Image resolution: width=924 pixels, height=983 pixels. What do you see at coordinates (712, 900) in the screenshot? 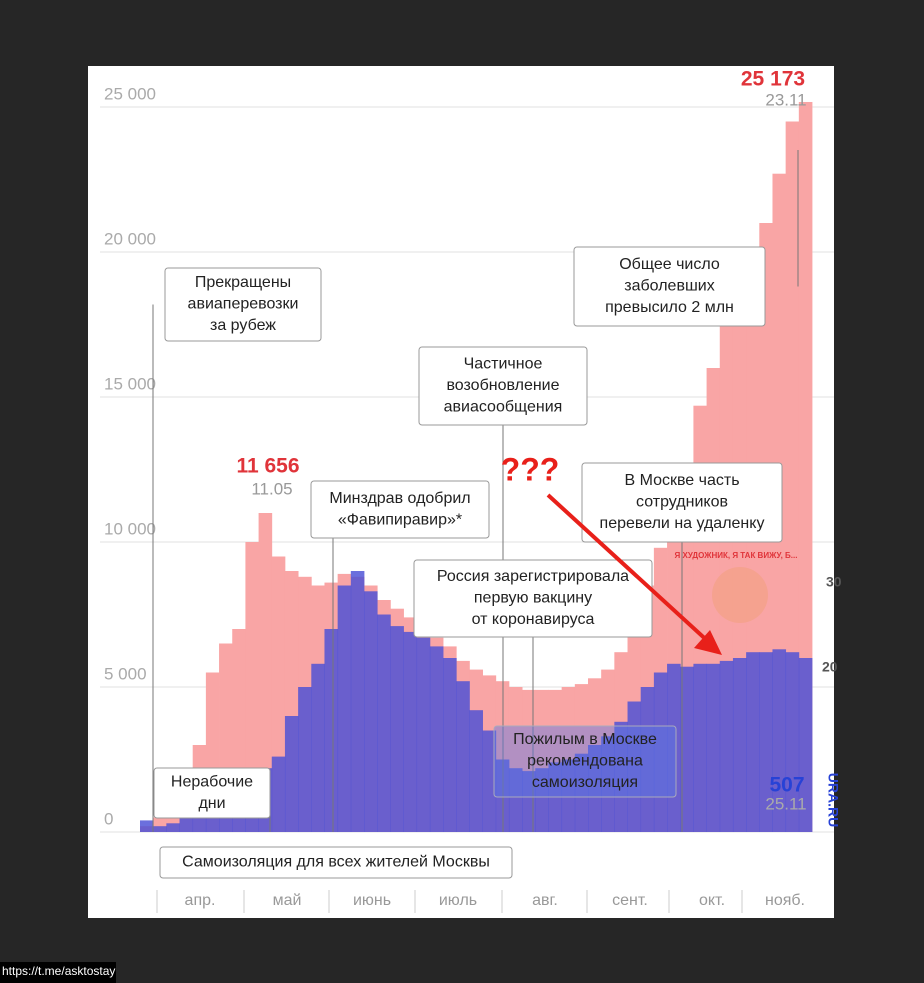
I see `x-month-label: окт.` at bounding box center [712, 900].